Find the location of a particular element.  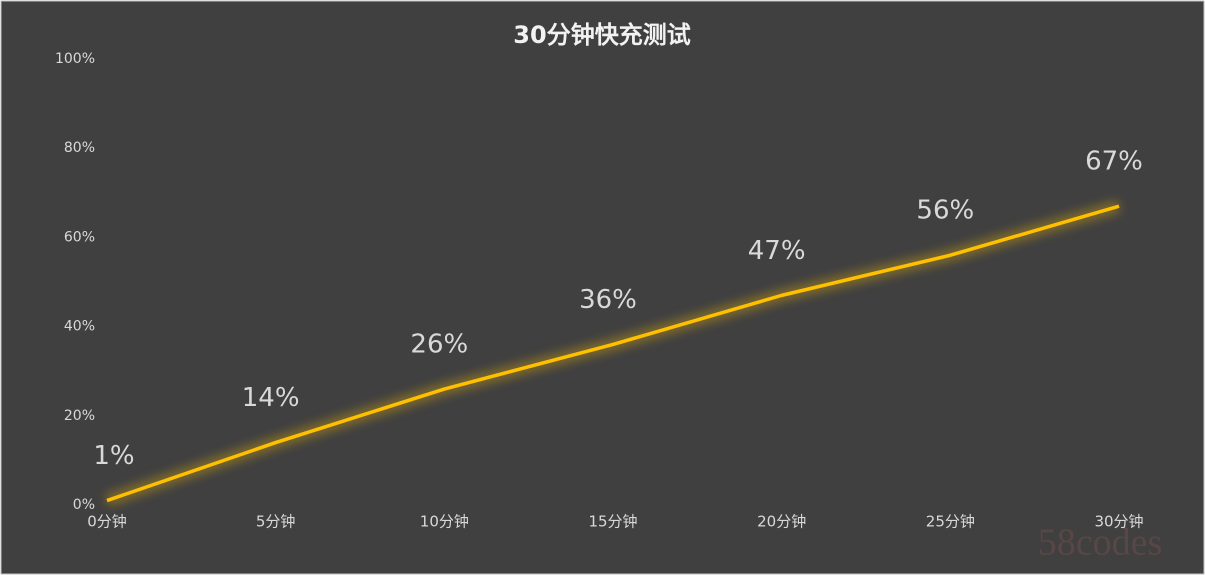

data-label: 36% is located at coordinates (608, 300).